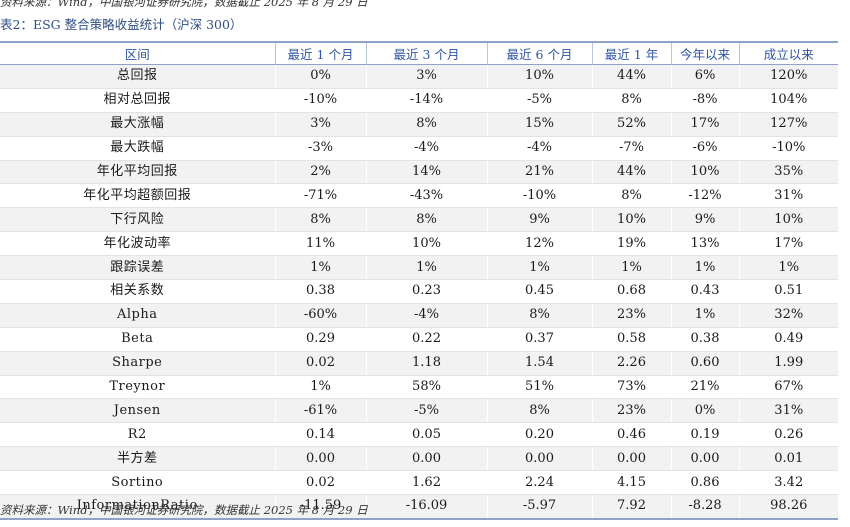  I want to click on table-row: 下行风险 8% 8% 9% 10% 9% 10%, so click(419, 220).